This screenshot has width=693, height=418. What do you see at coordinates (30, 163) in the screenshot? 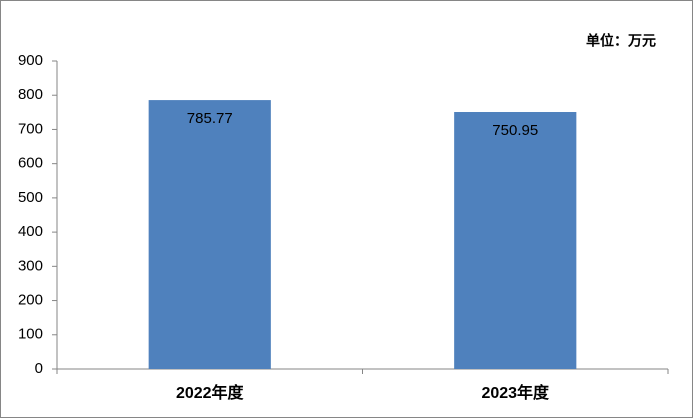
I see `y-tick-label: 600` at bounding box center [30, 163].